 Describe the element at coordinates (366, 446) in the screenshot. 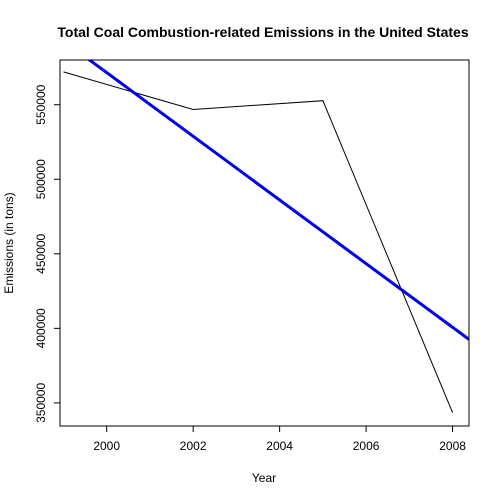

I see `x-tick-label: 2006` at that location.